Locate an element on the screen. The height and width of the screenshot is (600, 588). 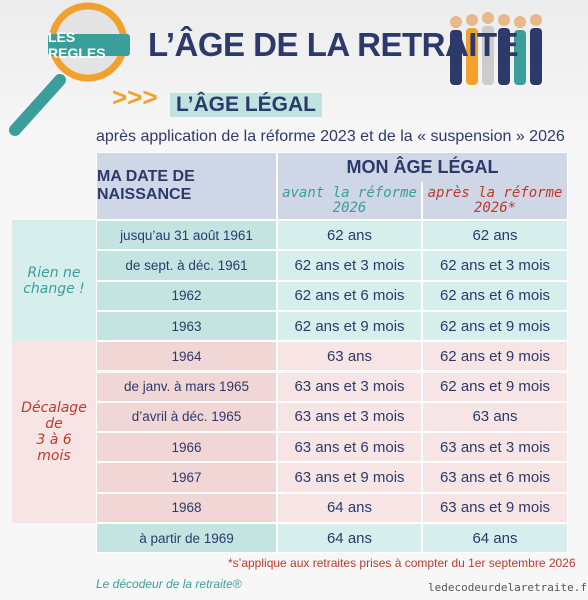
title: L’ÂGE DE LA RETRAITE is located at coordinates (333, 44).